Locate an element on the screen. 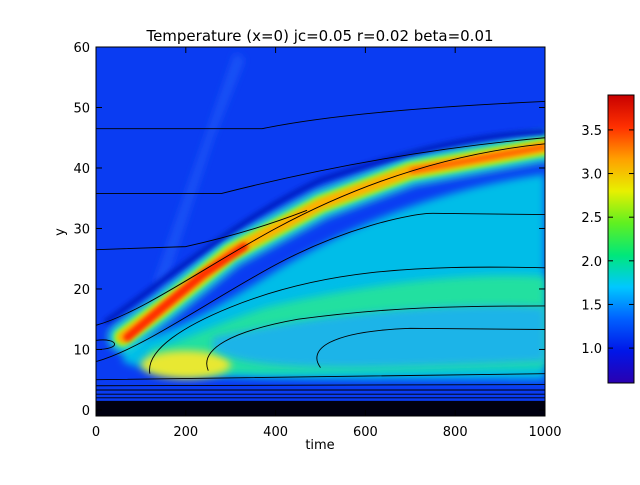 This screenshot has width=640, height=485. y-tick-label: 20 is located at coordinates (81, 290).